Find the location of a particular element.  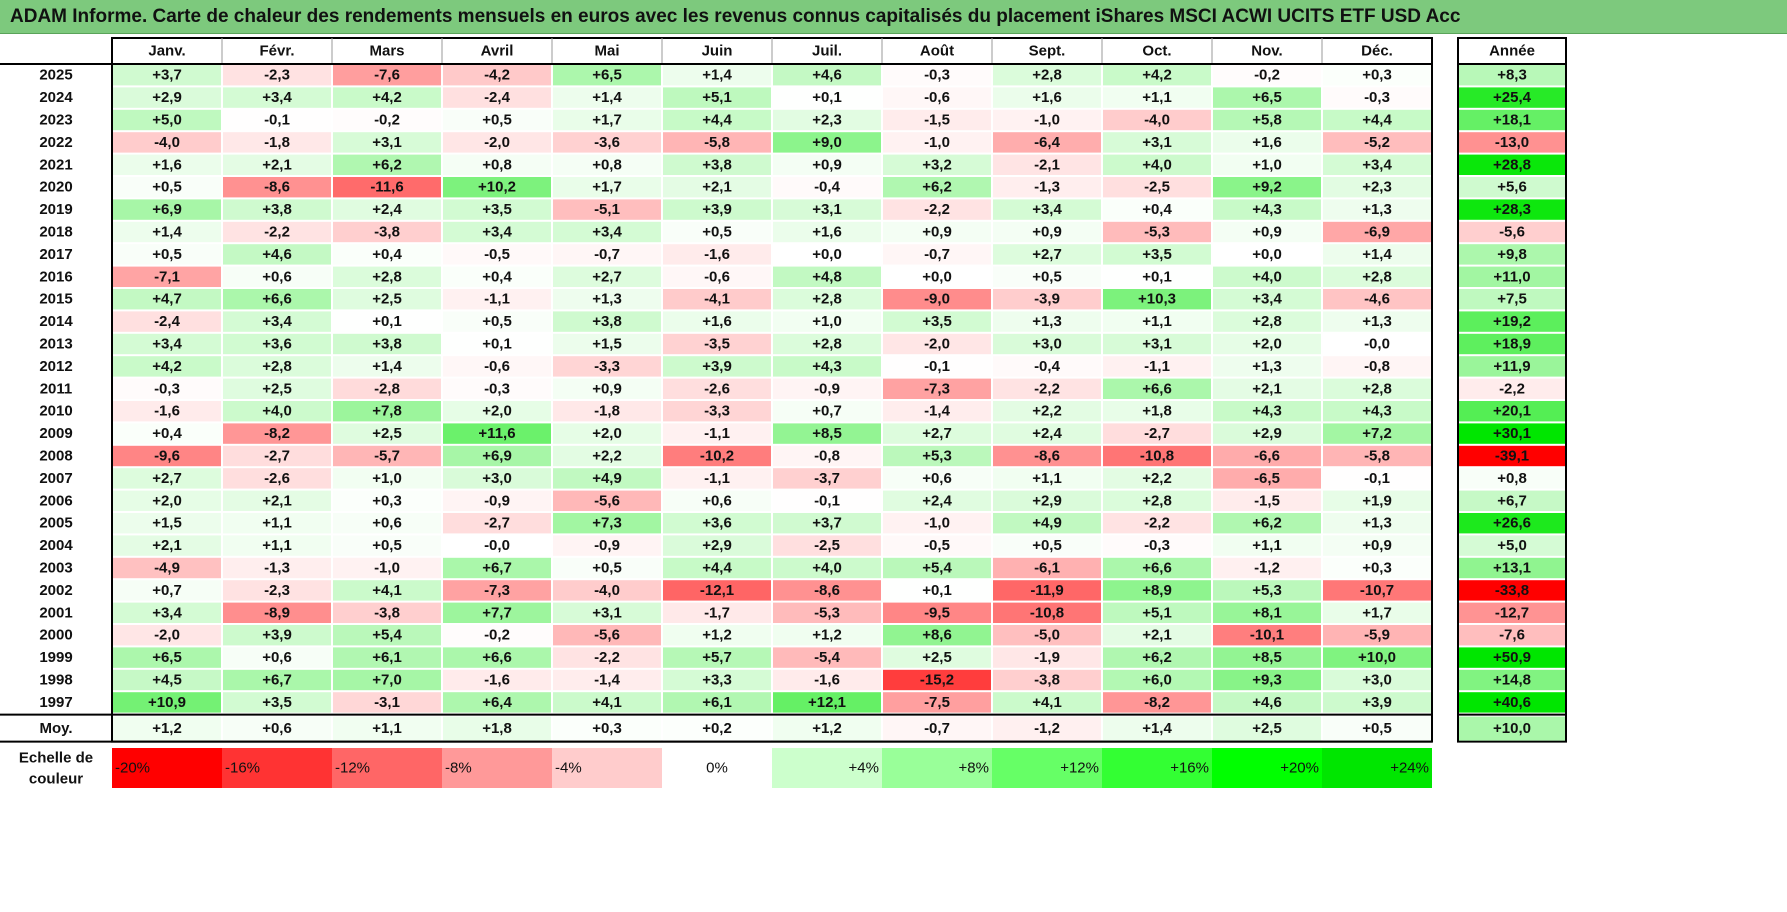

cell-value: +3,3 is located at coordinates (717, 680).